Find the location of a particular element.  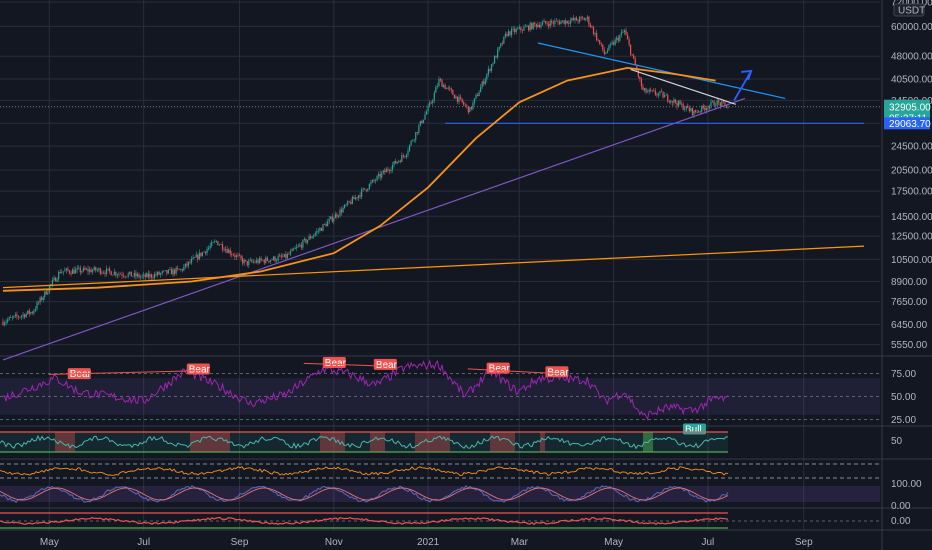

projection-arrow-shaft is located at coordinates (742, 85).